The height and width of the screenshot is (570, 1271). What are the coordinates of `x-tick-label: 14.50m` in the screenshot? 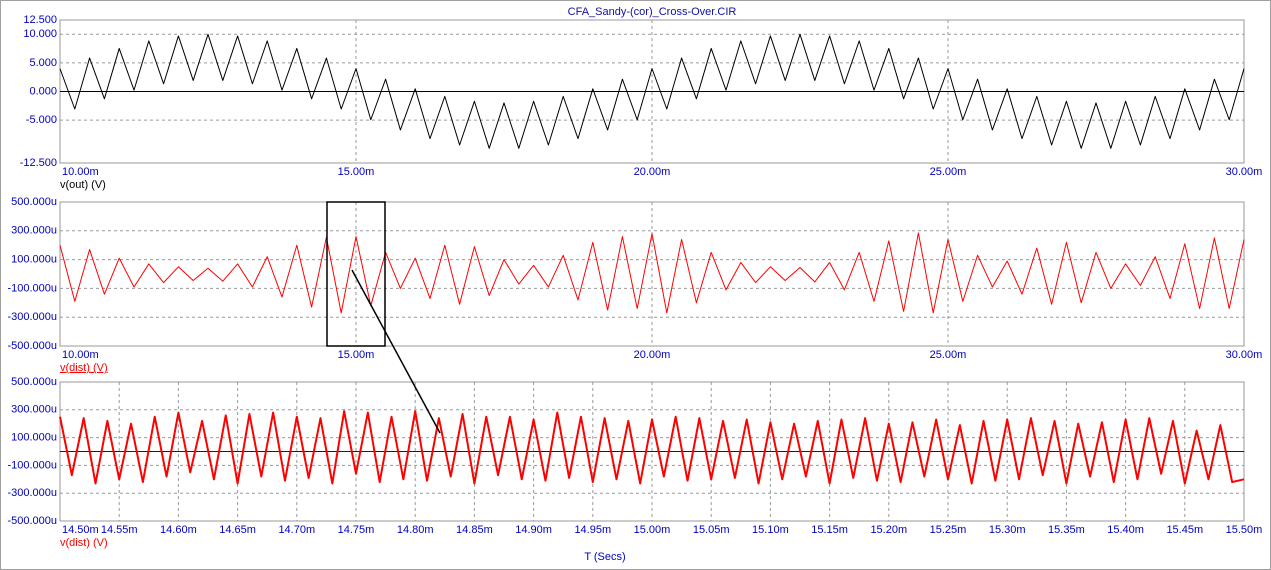 It's located at (80, 530).